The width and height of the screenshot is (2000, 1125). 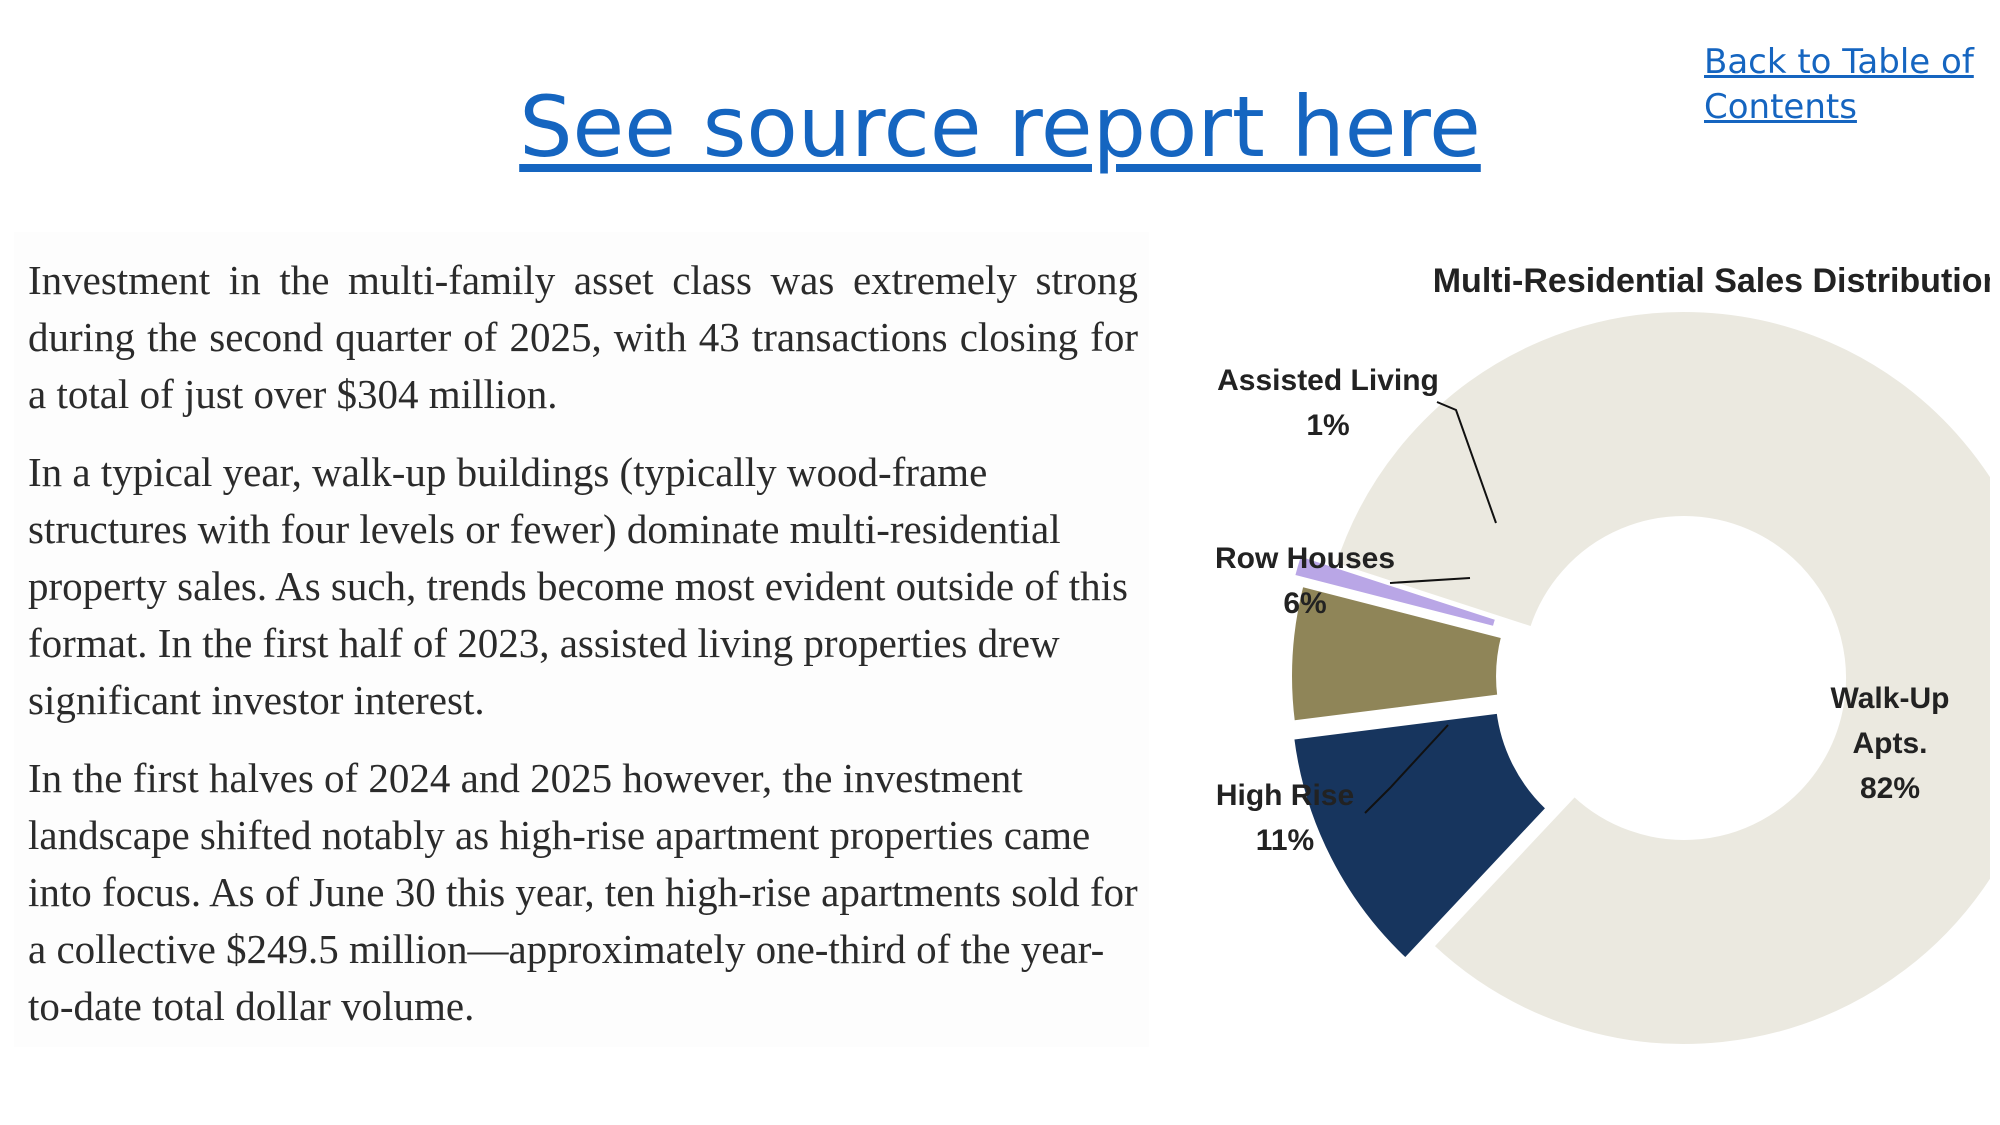 What do you see at coordinates (1780, 107) in the screenshot?
I see `back-link-line-2: Contents` at bounding box center [1780, 107].